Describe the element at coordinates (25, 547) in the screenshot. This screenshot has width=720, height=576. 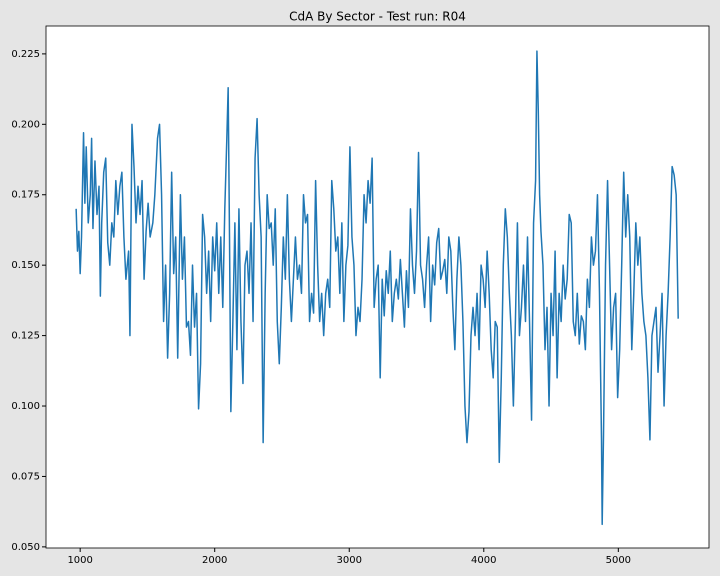
I see `y-tick-label: 0.050` at that location.